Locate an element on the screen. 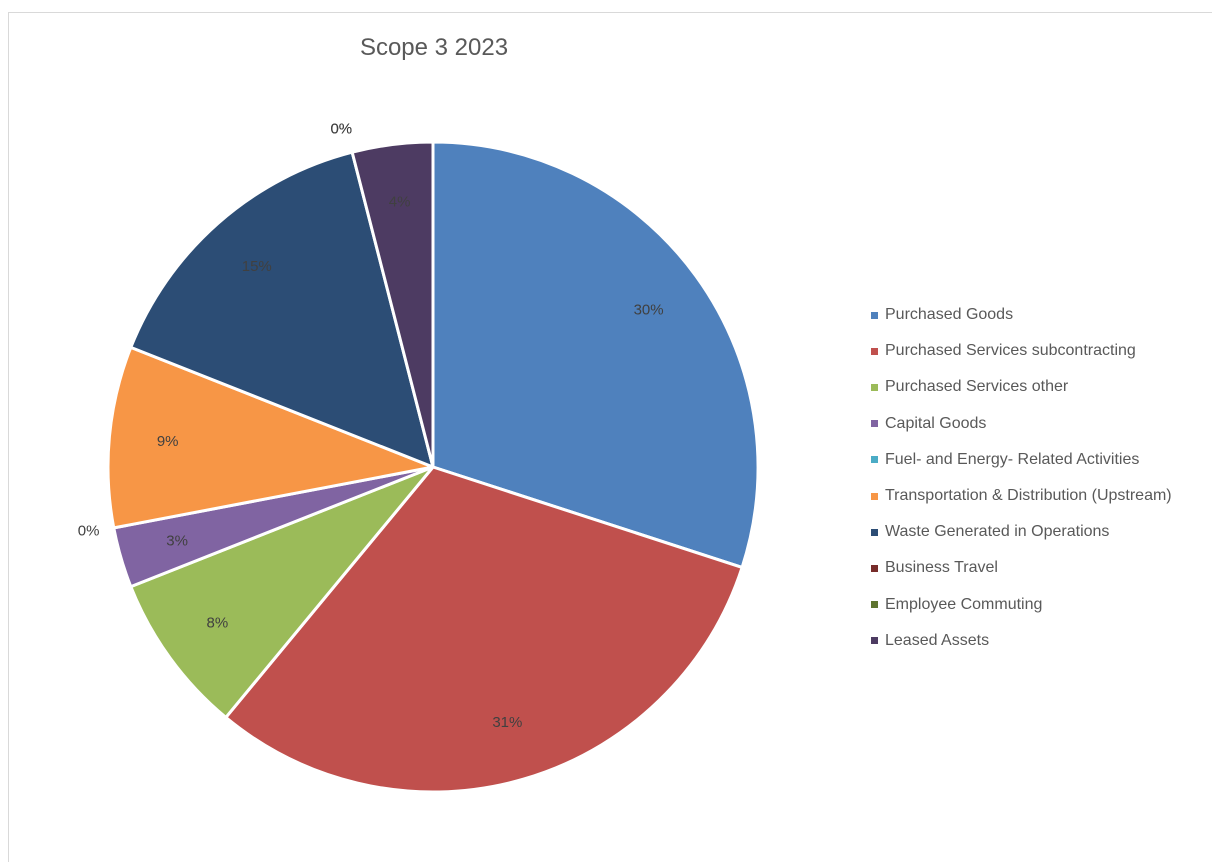  data-label-capital-goods: 3% is located at coordinates (177, 540).